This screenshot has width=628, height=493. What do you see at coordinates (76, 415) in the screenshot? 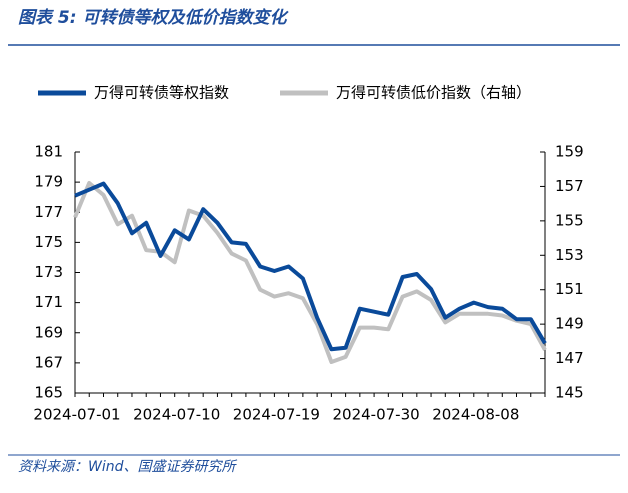
I see `x-tick-label: 2024-07-01` at bounding box center [76, 415].